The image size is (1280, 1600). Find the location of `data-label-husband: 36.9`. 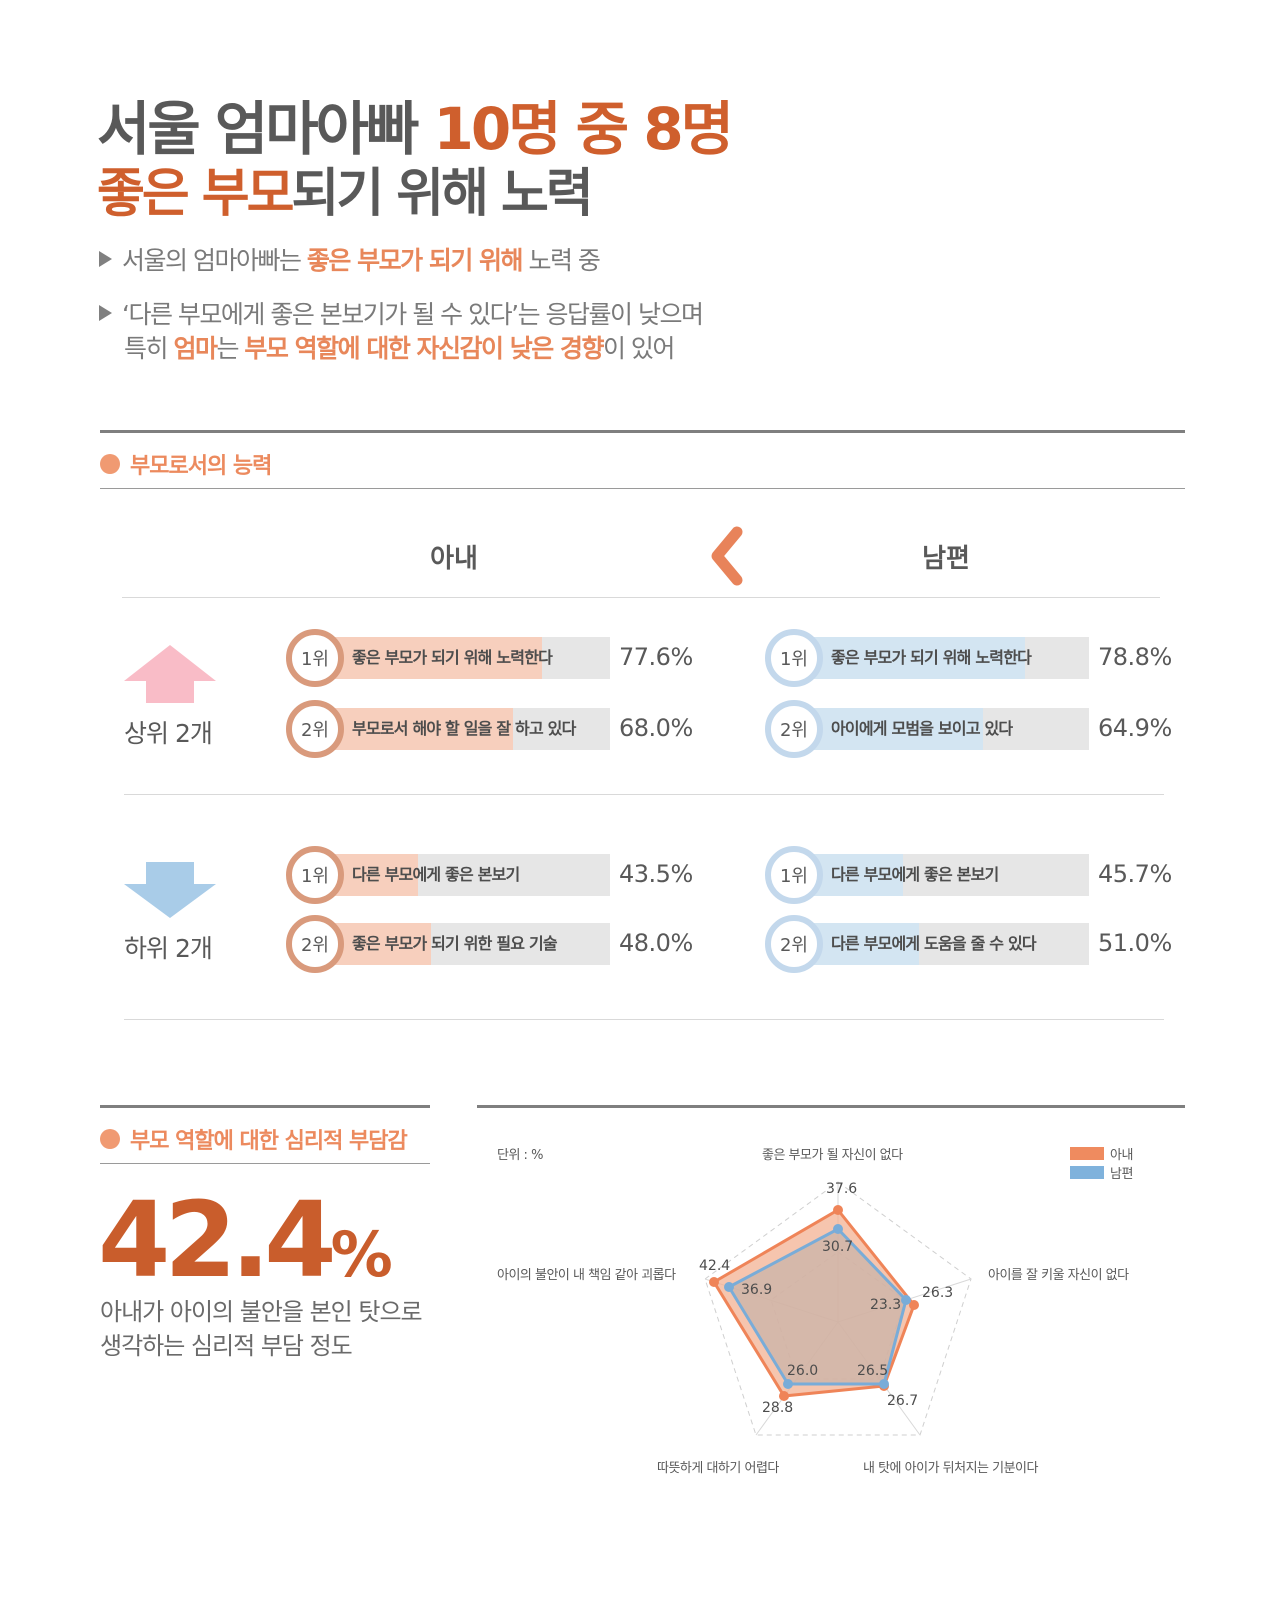

data-label-husband: 36.9 is located at coordinates (757, 1290).